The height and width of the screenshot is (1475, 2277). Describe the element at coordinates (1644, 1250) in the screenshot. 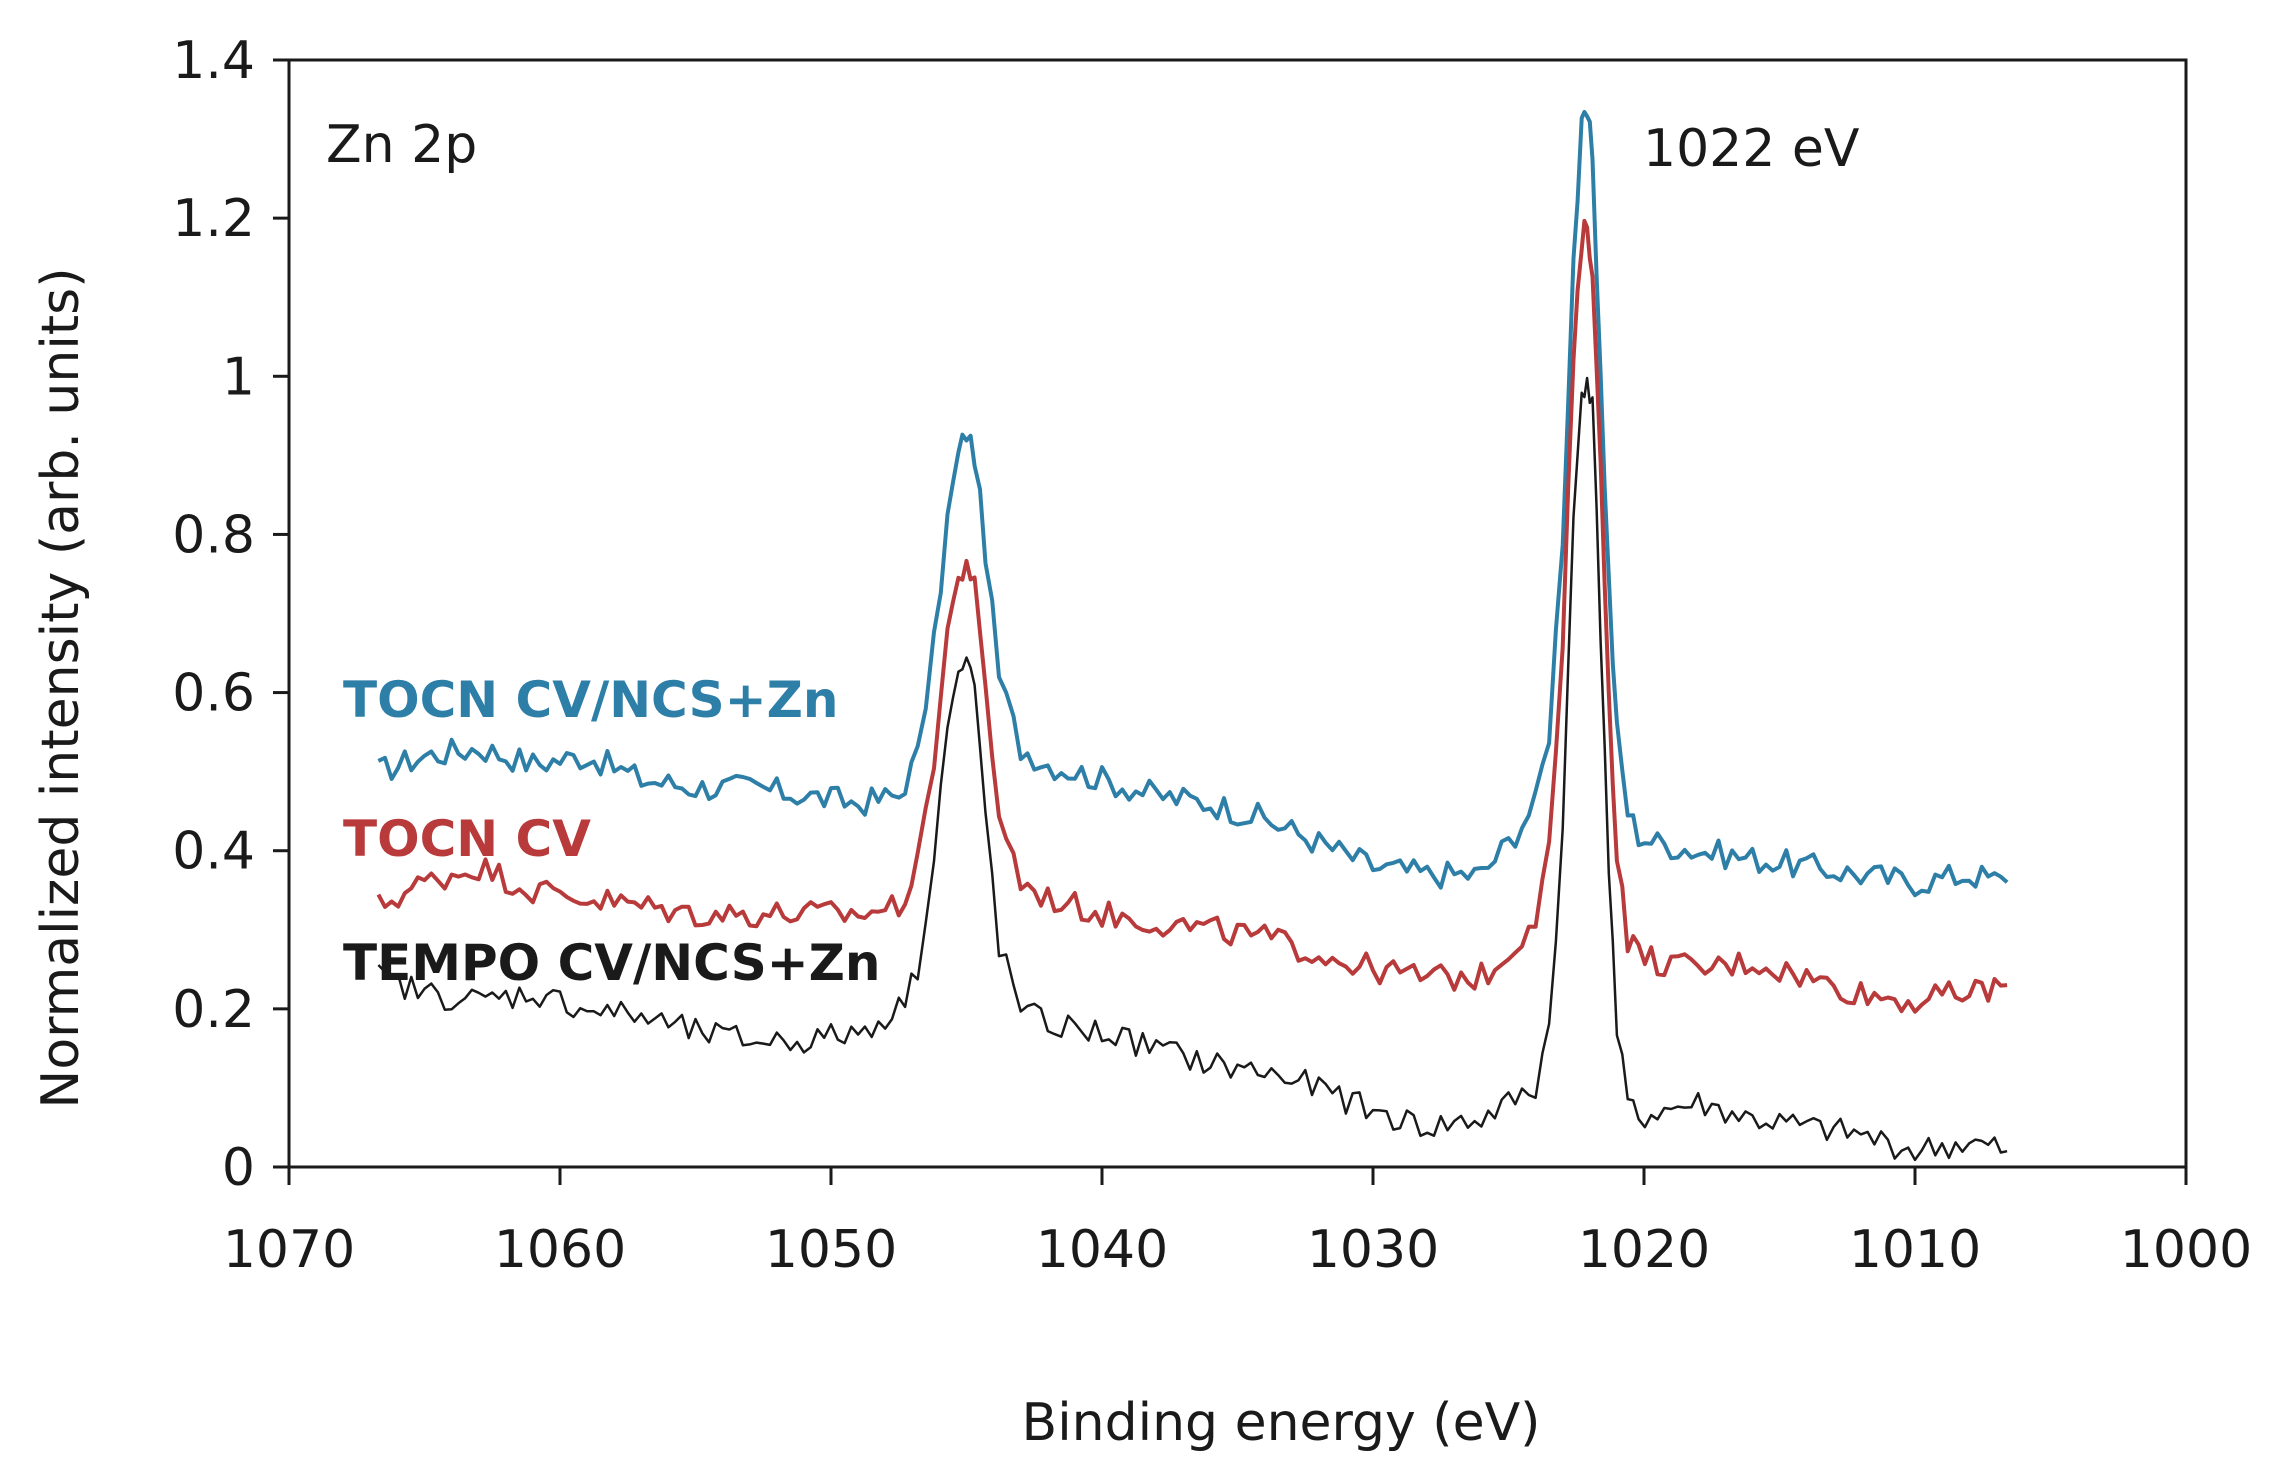

I see `x-tick-label: 1020` at that location.